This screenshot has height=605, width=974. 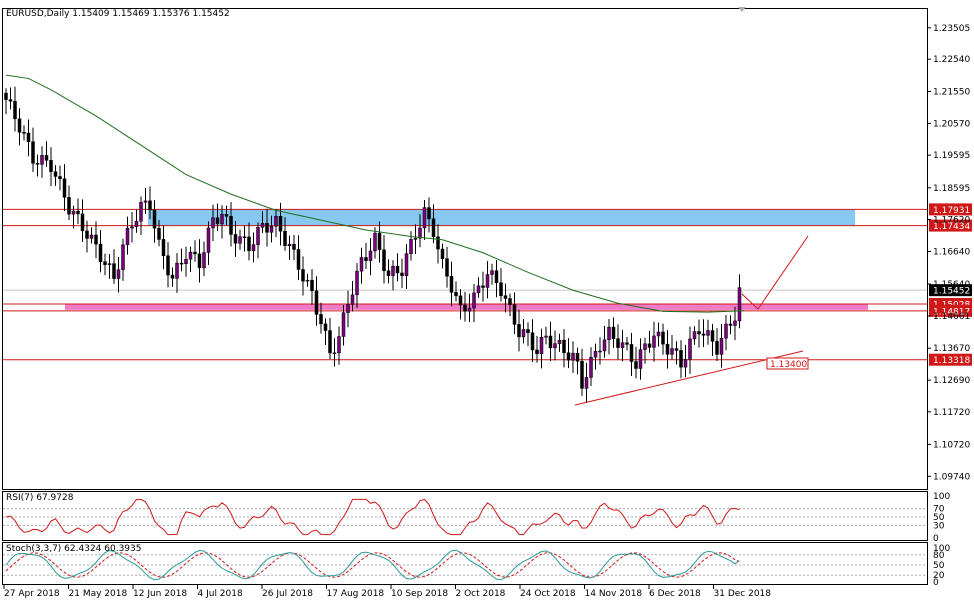 I want to click on y-tick-label: 1.11720, so click(x=951, y=413).